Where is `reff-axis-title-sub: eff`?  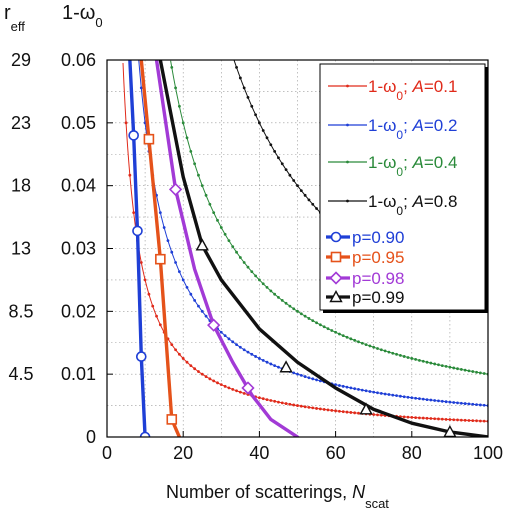 reff-axis-title-sub: eff is located at coordinates (18, 26).